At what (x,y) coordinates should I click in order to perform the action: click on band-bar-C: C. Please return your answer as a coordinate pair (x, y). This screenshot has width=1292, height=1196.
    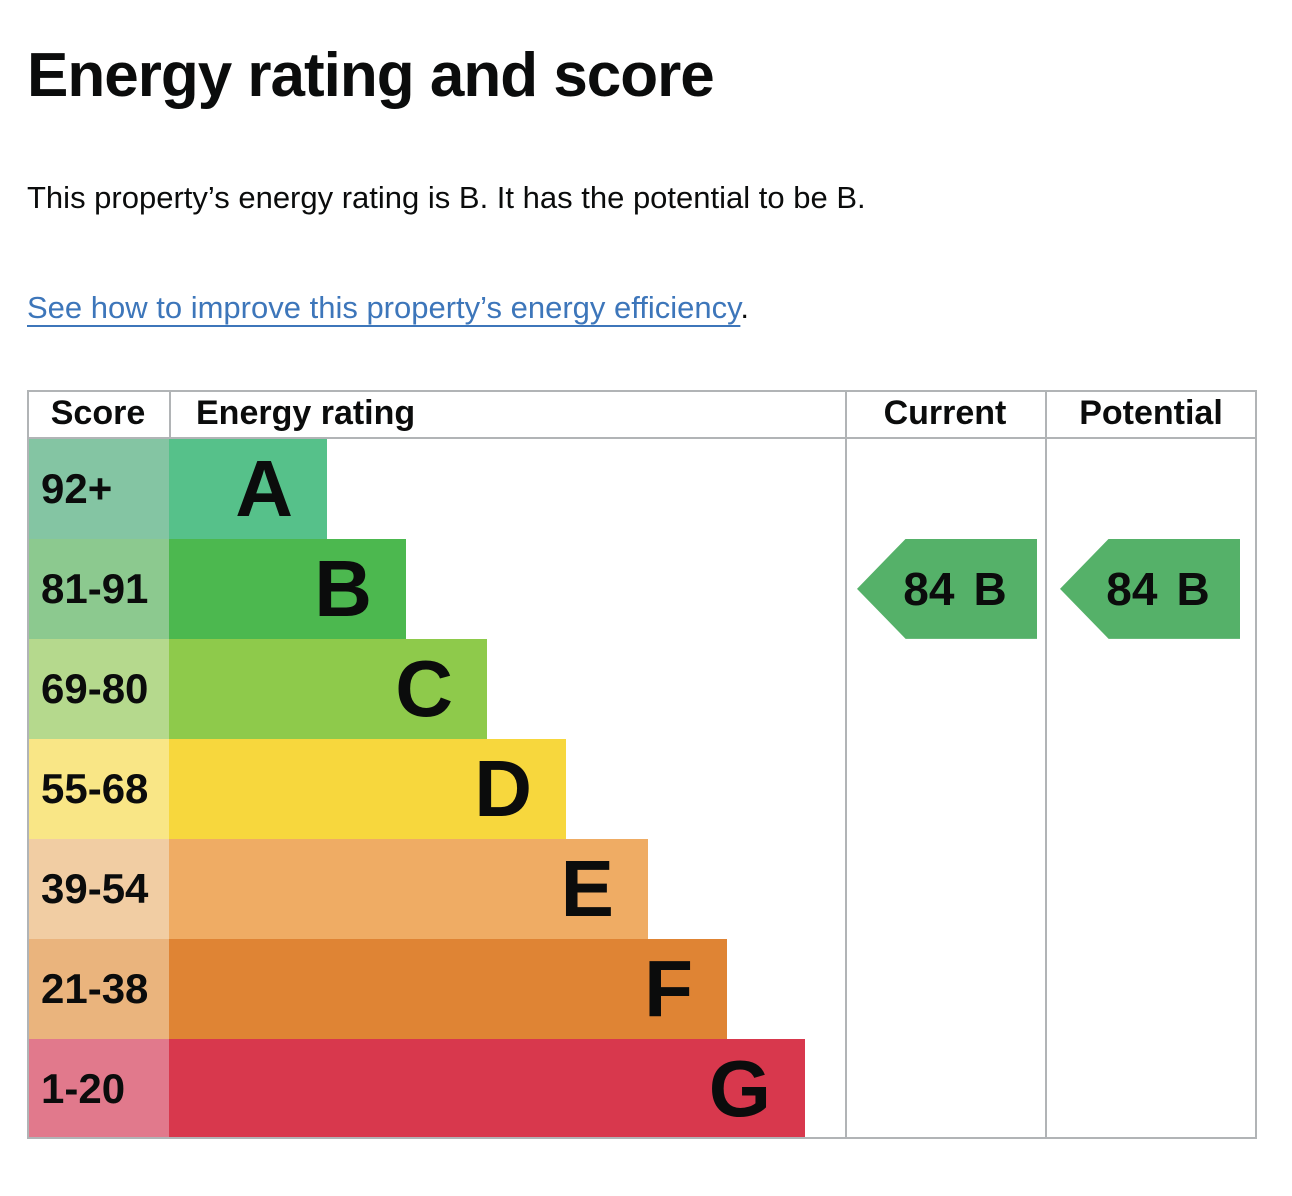
    Looking at the image, I should click on (328, 688).